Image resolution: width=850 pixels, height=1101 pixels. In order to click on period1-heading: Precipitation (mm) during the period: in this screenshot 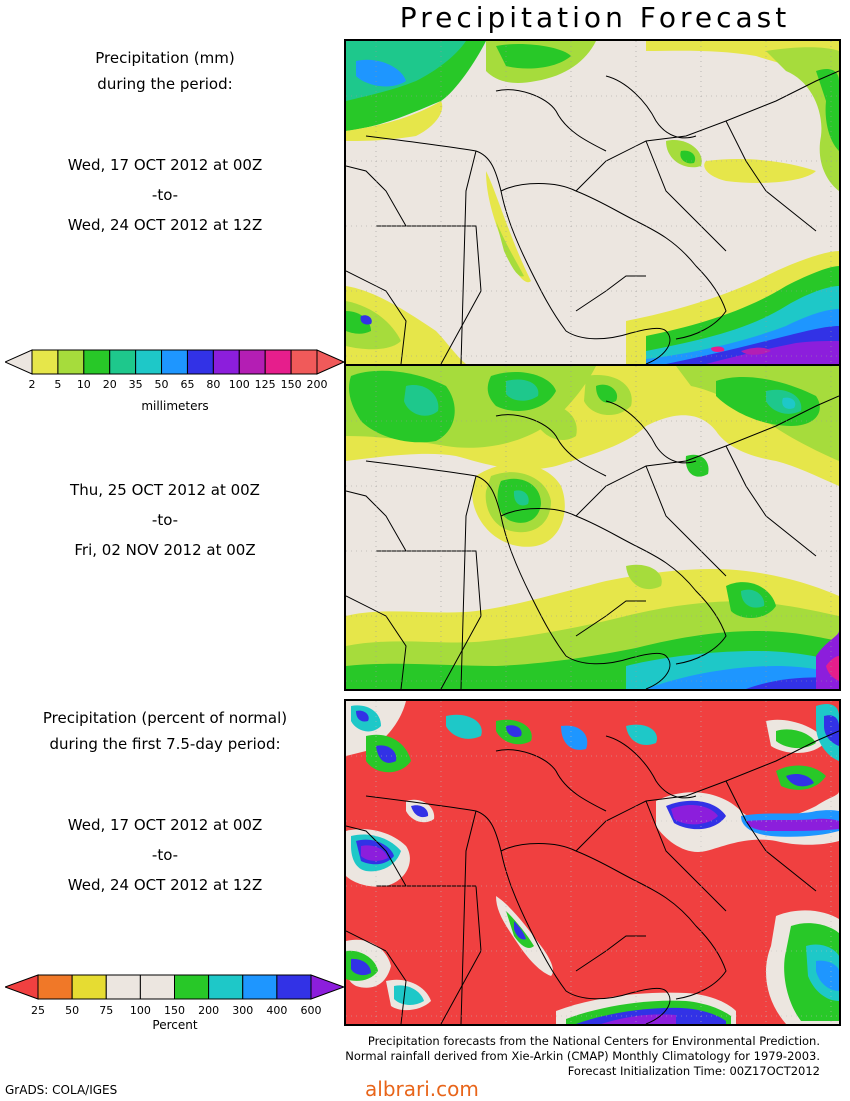, I will do `click(165, 71)`.